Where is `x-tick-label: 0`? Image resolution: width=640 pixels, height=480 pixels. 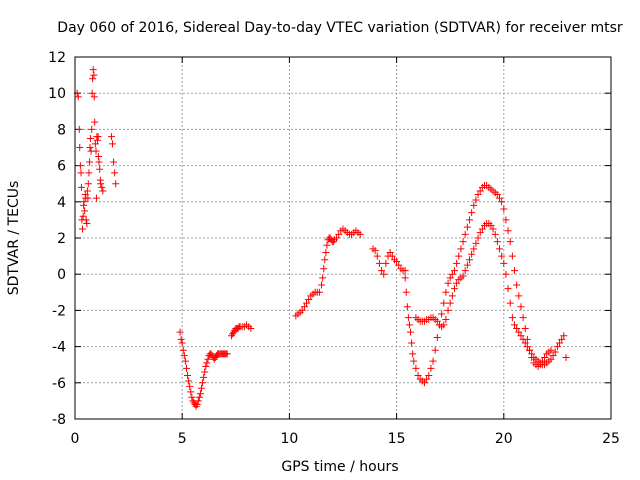 x-tick-label: 0 is located at coordinates (75, 439).